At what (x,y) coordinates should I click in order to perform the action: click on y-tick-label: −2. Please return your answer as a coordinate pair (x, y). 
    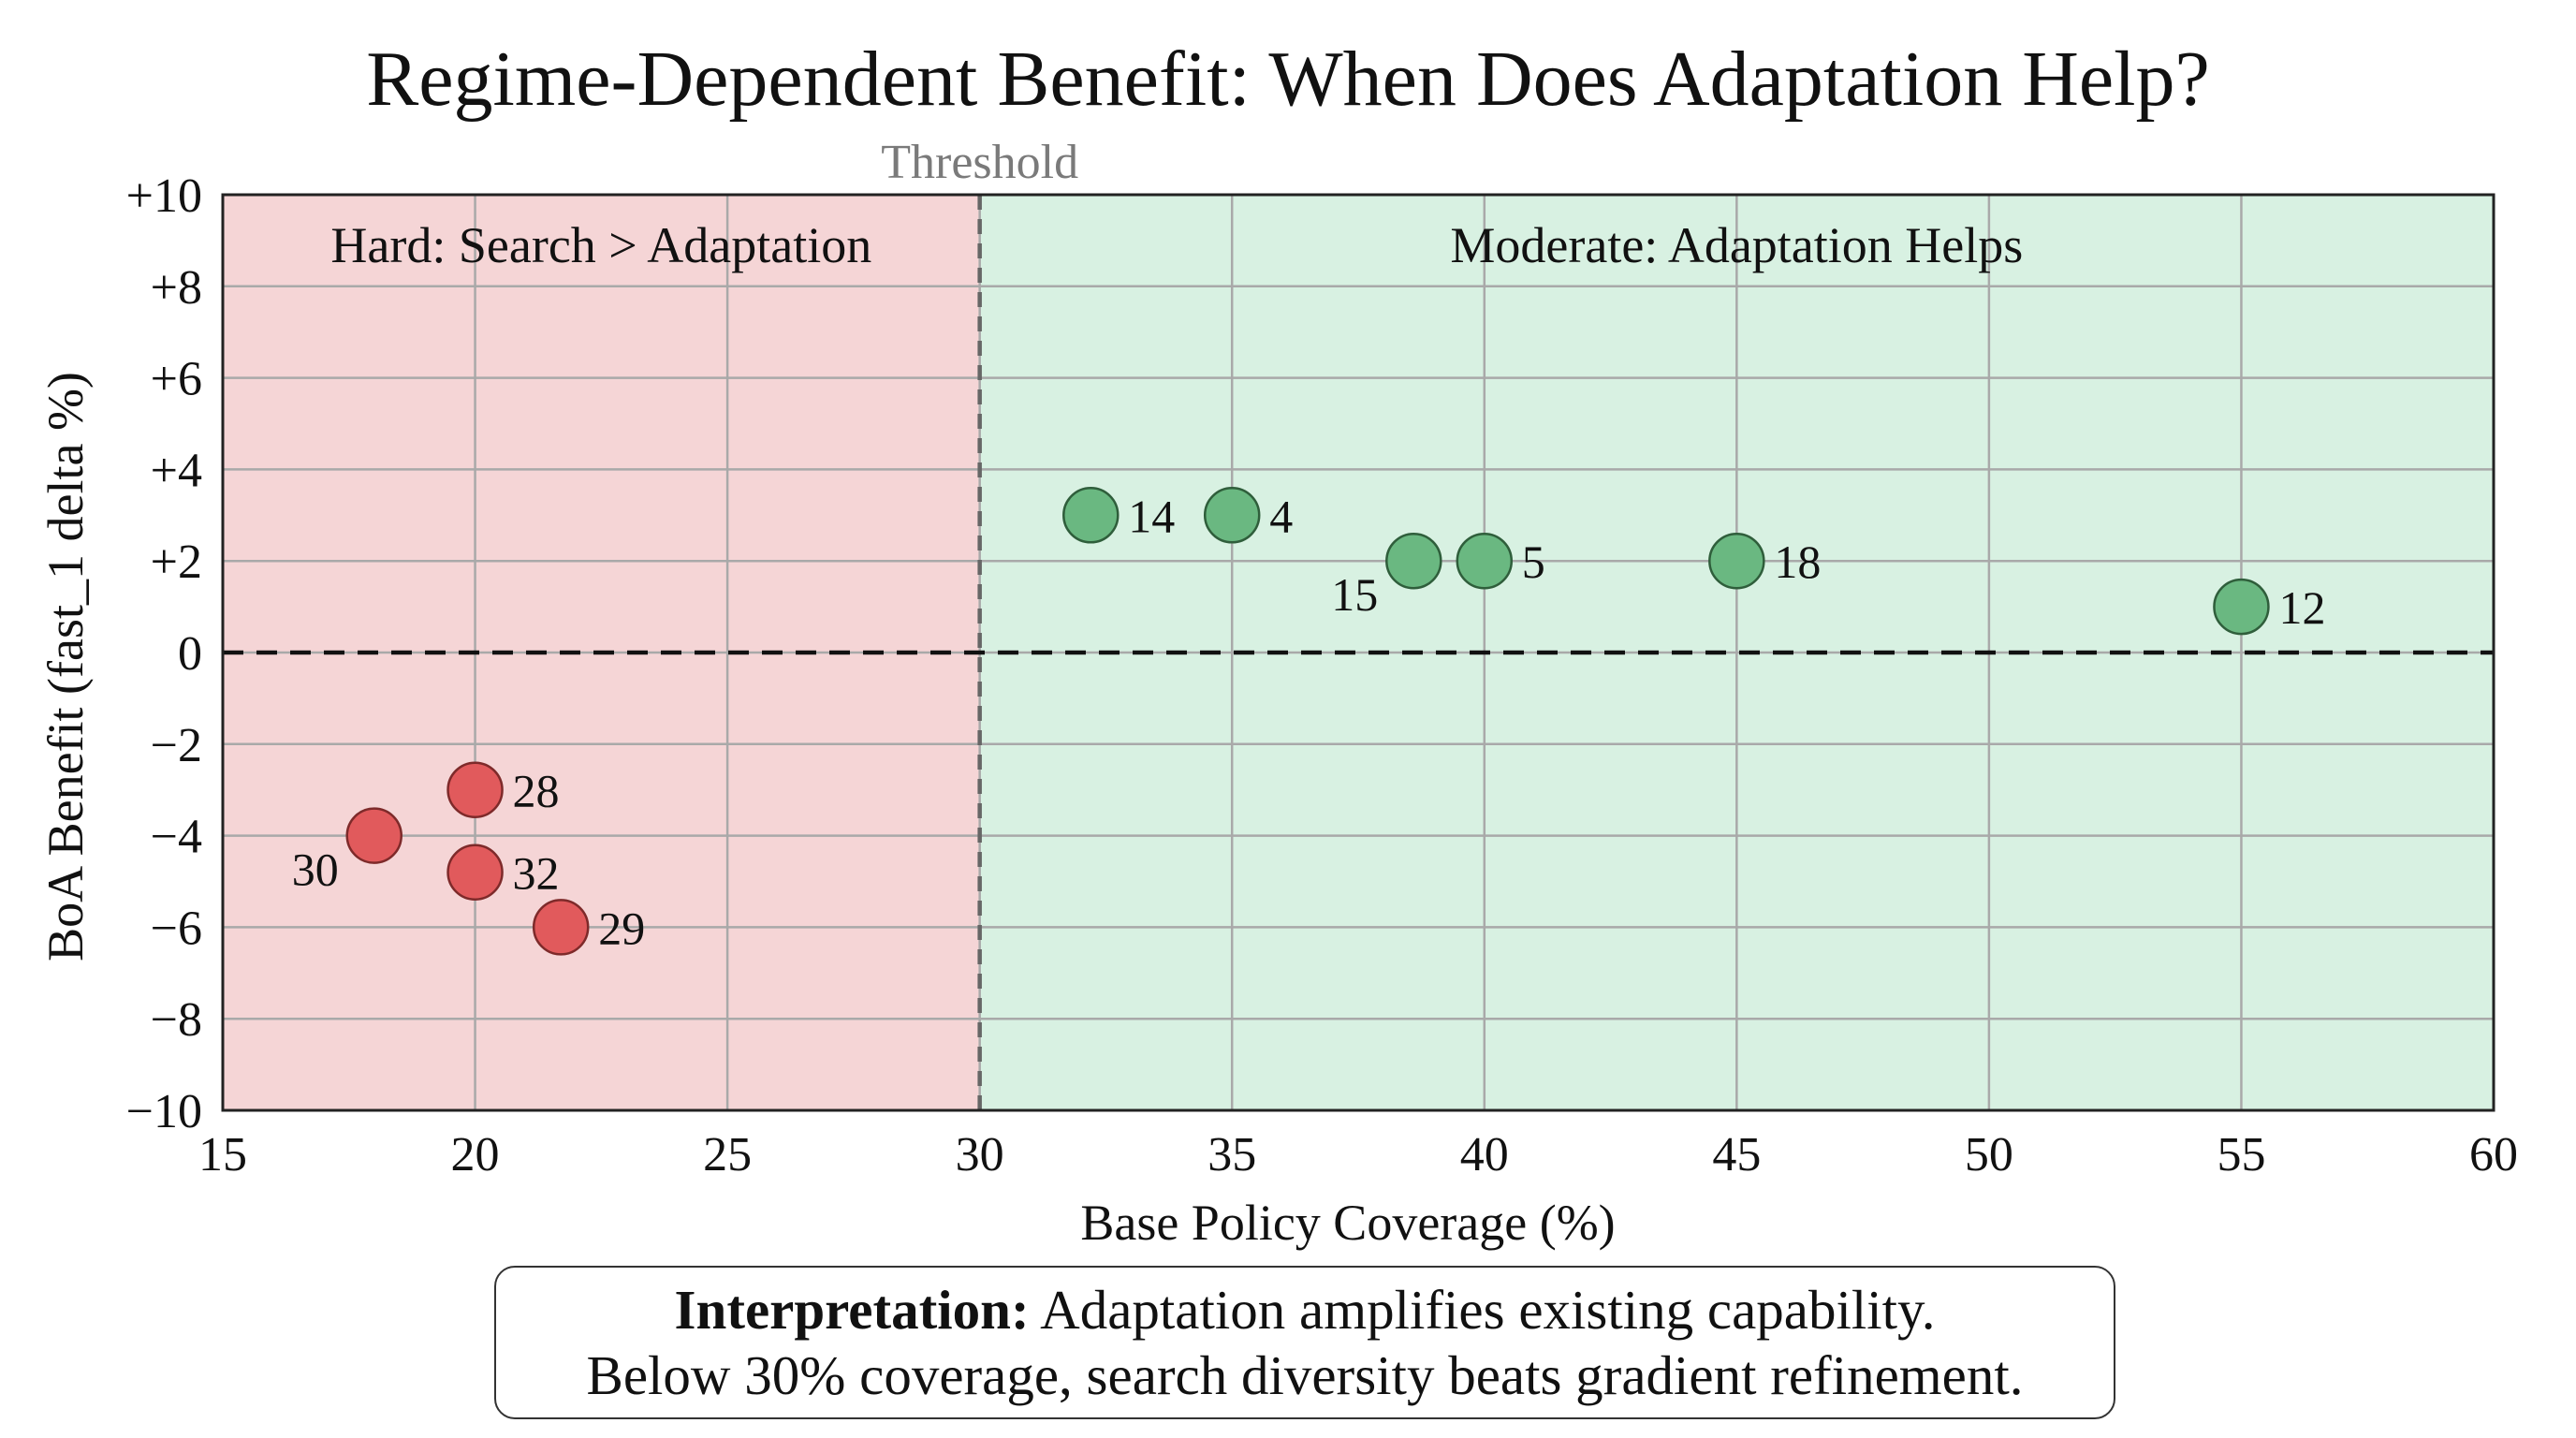
    Looking at the image, I should click on (176, 745).